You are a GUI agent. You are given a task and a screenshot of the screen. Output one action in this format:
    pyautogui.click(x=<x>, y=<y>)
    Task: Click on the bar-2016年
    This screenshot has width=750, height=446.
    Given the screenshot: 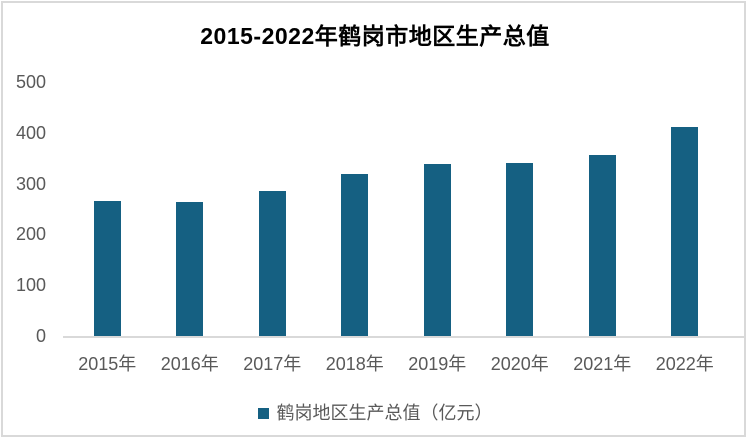 What is the action you would take?
    pyautogui.click(x=190, y=268)
    